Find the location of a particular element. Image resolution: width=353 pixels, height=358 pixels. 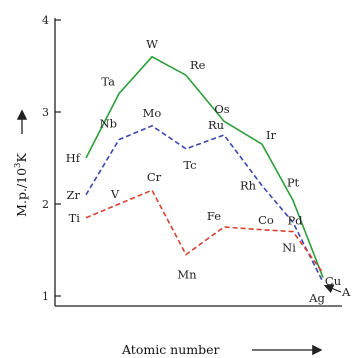

y-ticks: 1 2 3 4 is located at coordinates (51, 158).